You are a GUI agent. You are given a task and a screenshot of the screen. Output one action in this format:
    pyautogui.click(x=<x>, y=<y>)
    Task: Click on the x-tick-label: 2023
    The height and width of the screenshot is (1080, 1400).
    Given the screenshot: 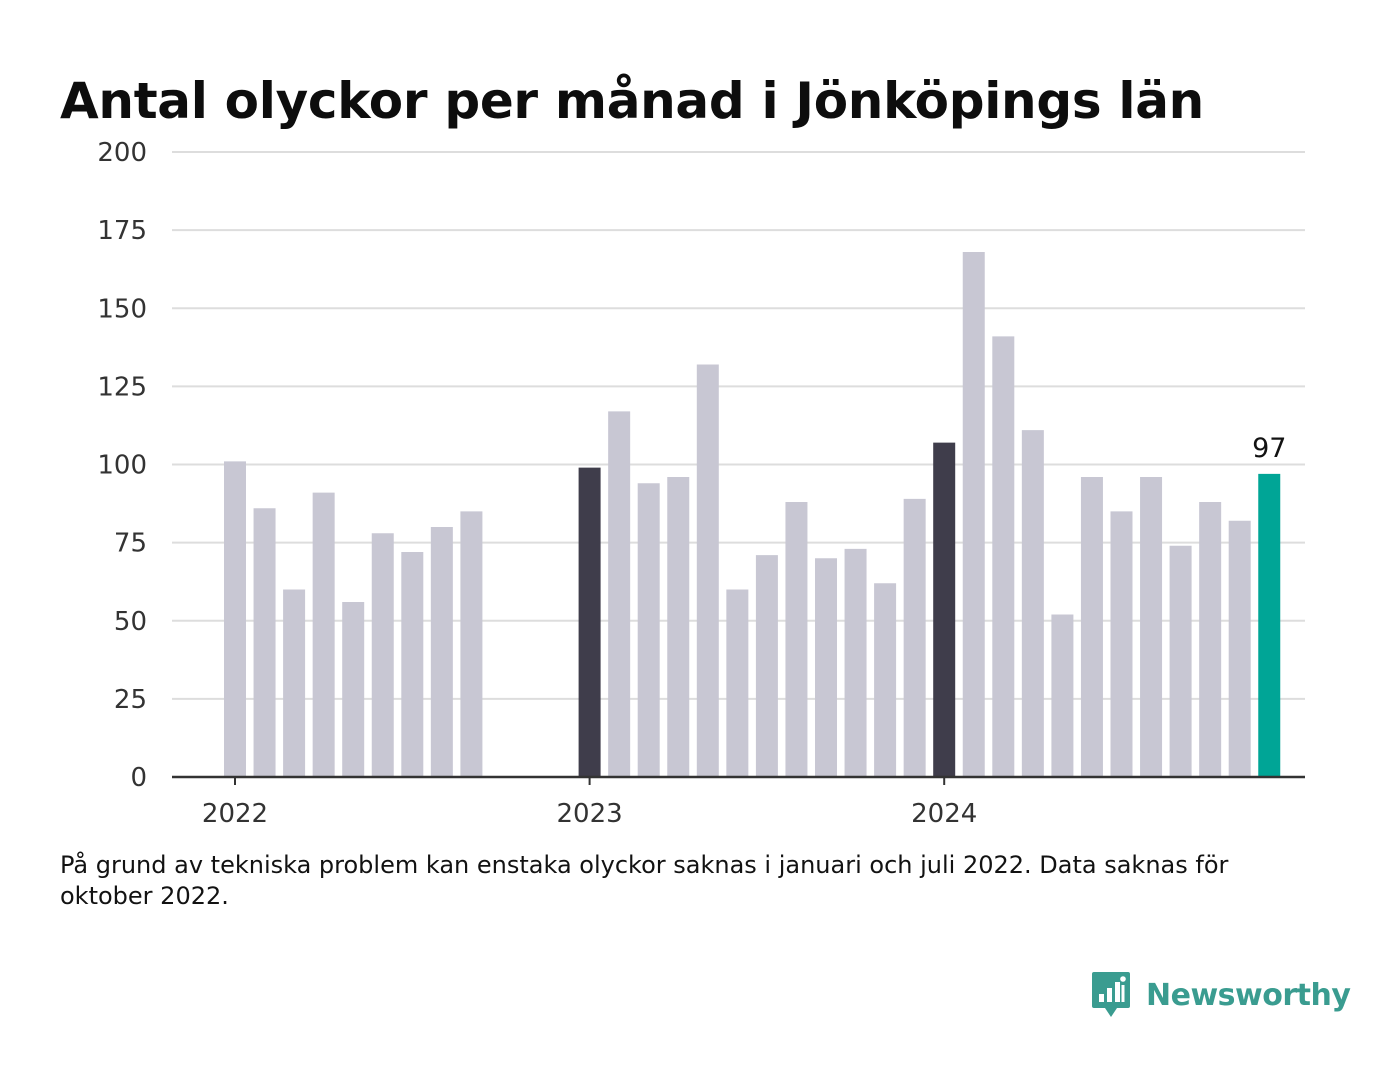 What is the action you would take?
    pyautogui.click(x=590, y=814)
    